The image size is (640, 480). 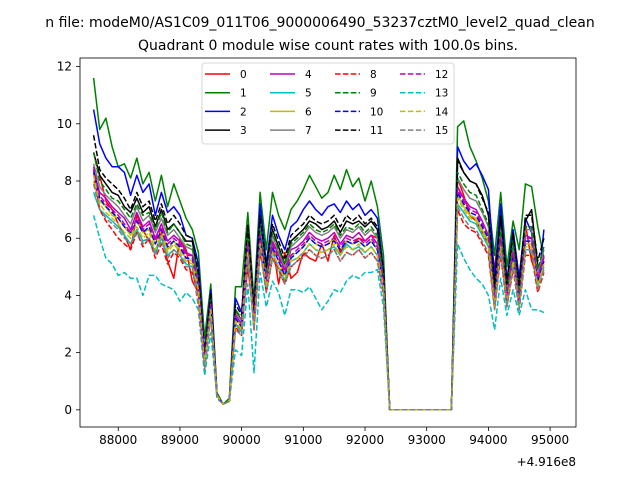 I want to click on x-tick-label: 92000, so click(x=365, y=440).